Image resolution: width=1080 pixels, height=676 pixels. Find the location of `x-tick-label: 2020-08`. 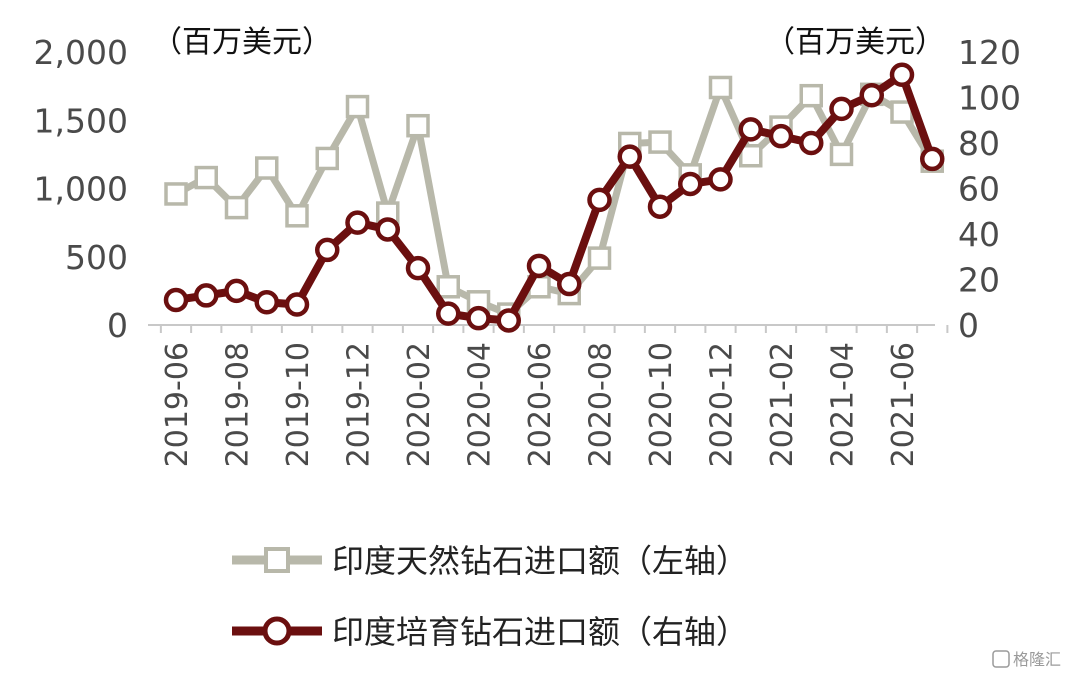

x-tick-label: 2020-08 is located at coordinates (601, 404).